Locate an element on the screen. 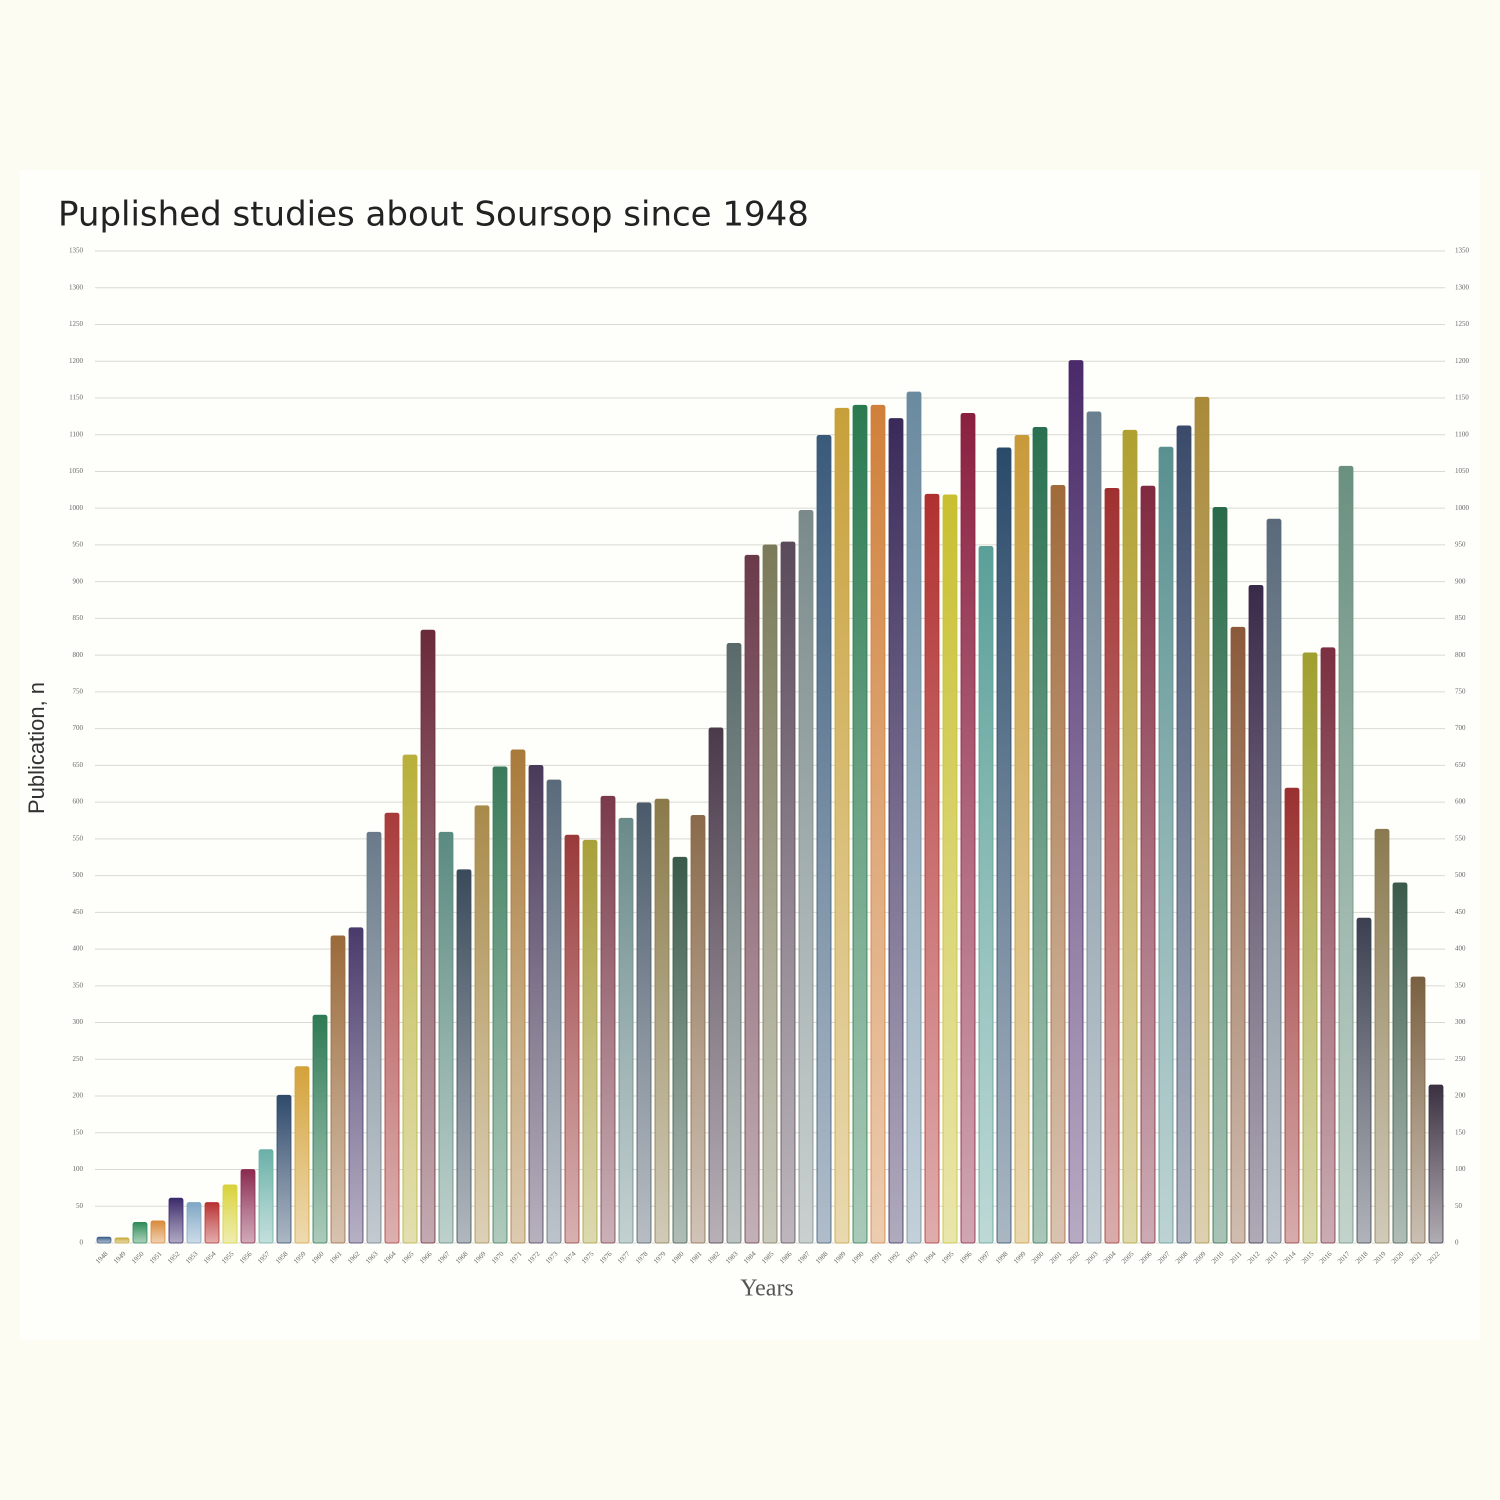 Image resolution: width=1500 pixels, height=1500 pixels. y2-tick-label: 400 is located at coordinates (1460, 949).